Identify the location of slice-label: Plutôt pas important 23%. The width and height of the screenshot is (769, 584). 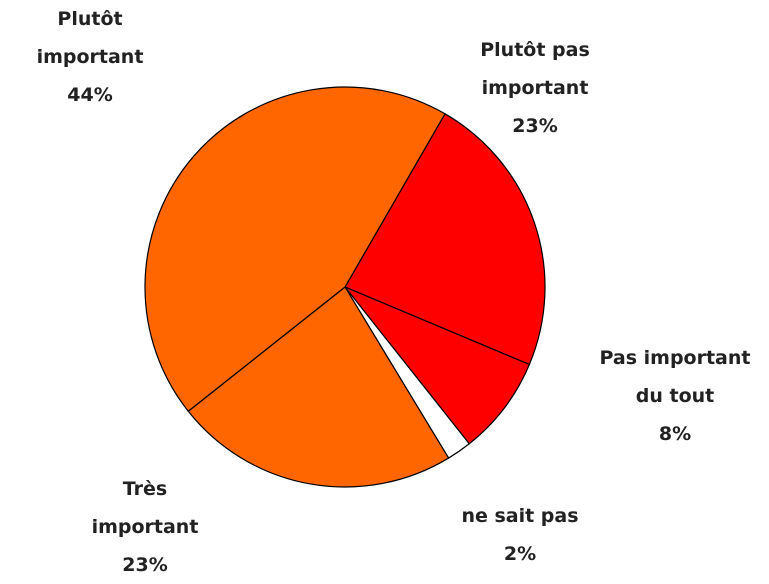
(535, 88).